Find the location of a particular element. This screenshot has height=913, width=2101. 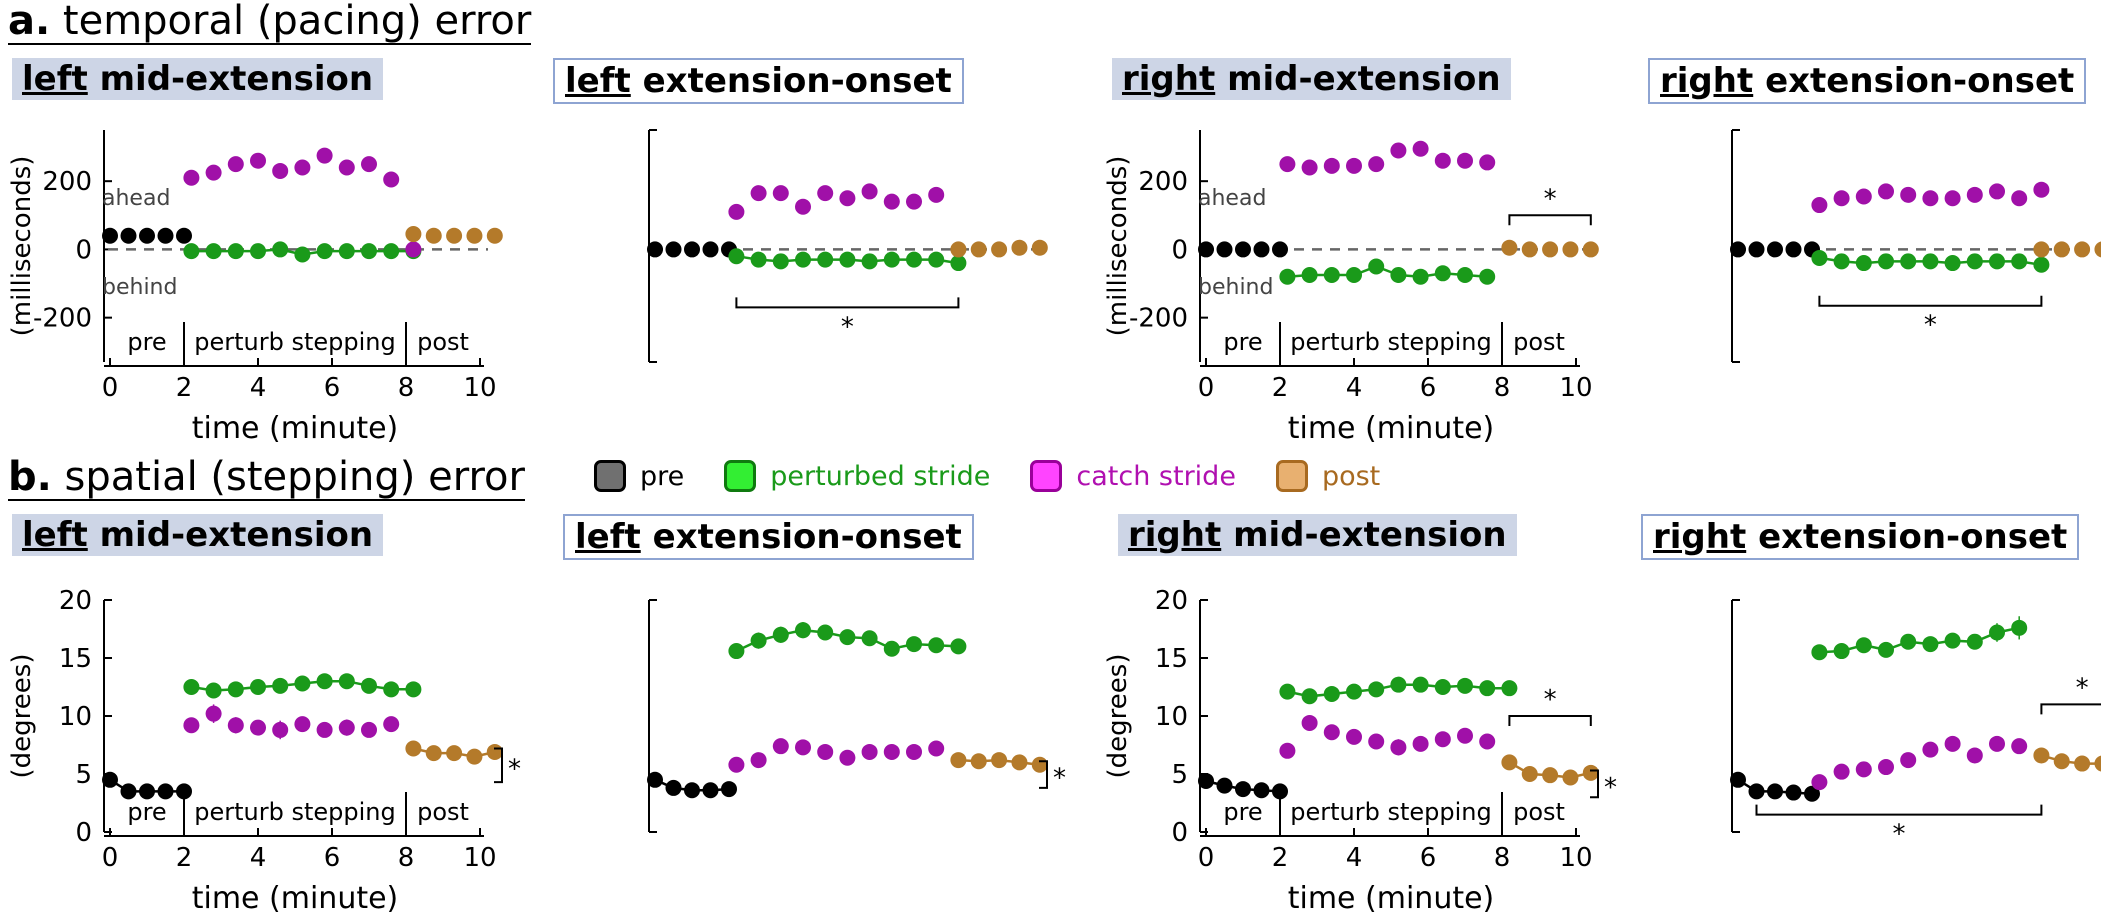

panel-title-b4: right extension-onset is located at coordinates (1860, 537).